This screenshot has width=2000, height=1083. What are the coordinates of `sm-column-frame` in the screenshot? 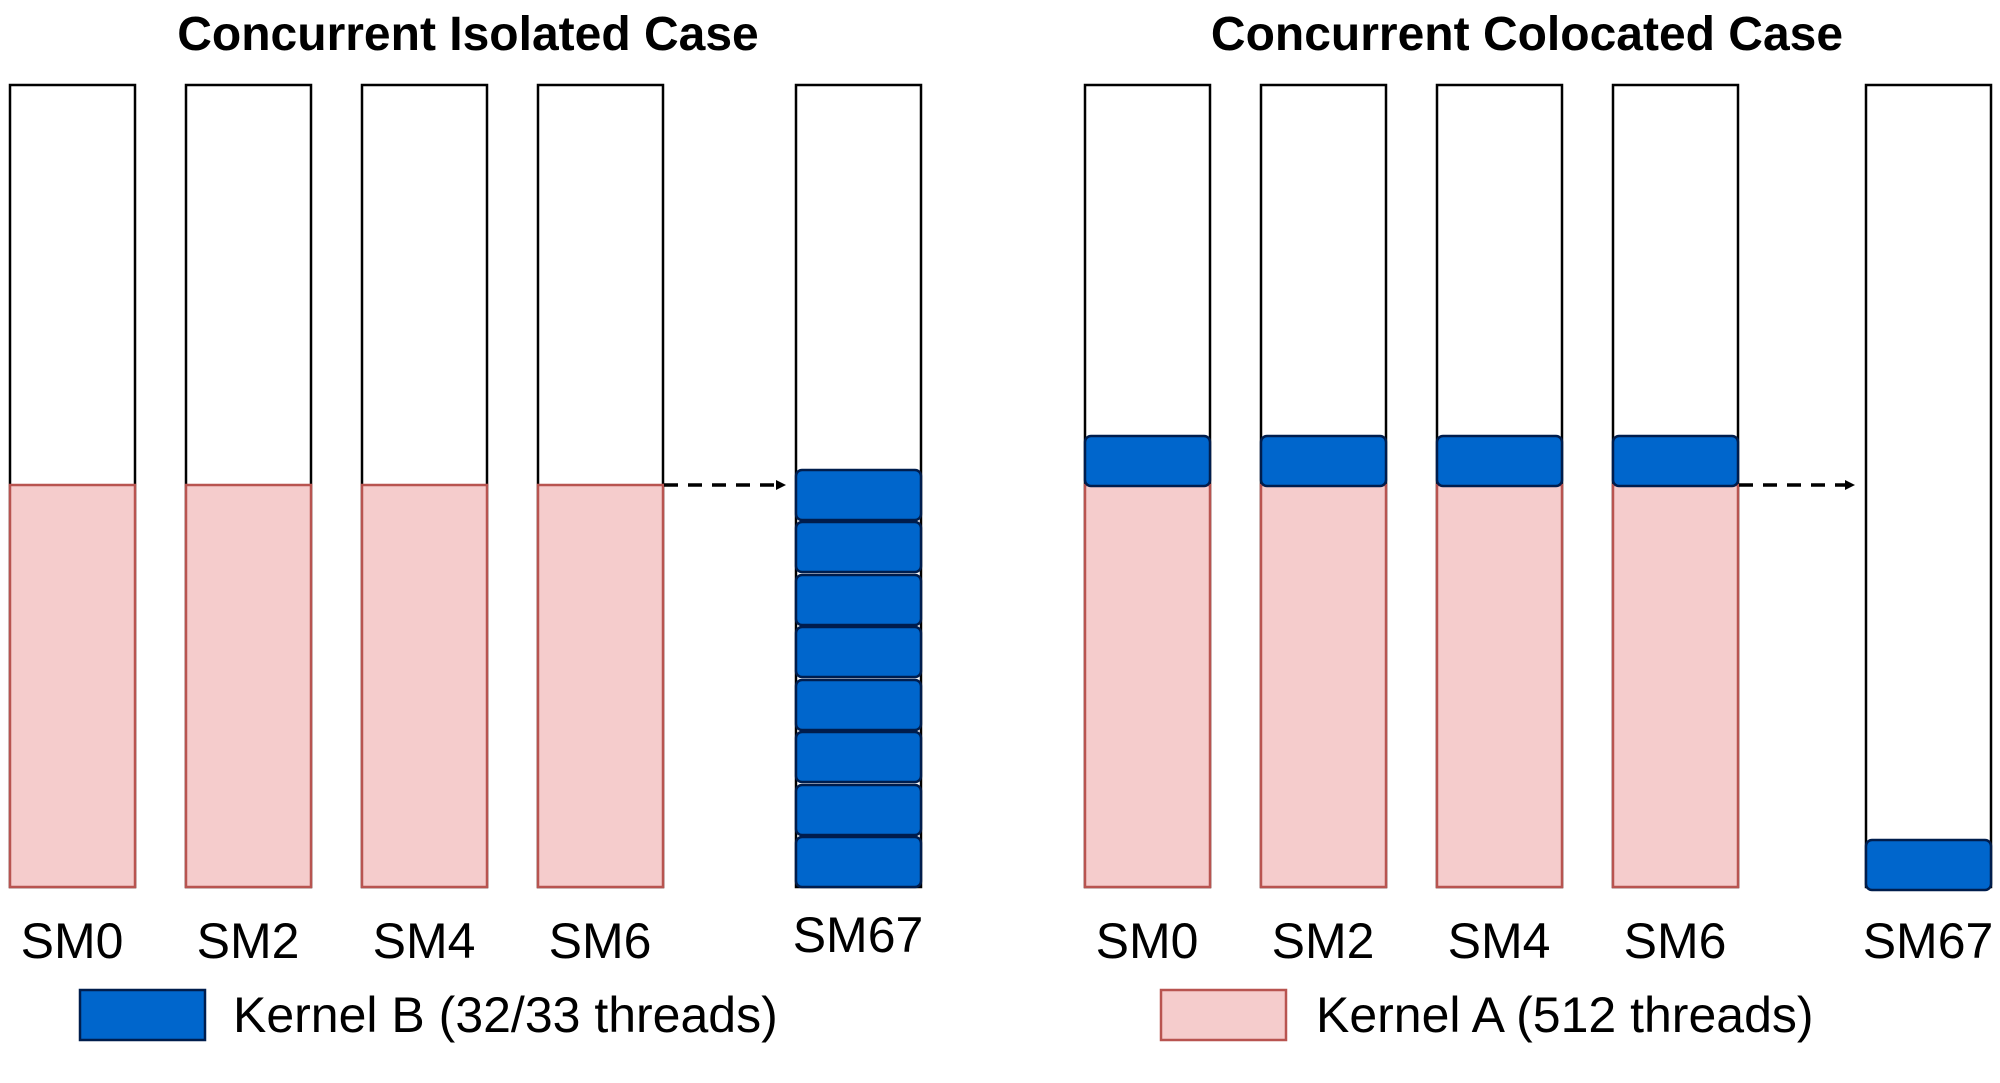 It's located at (1928, 486).